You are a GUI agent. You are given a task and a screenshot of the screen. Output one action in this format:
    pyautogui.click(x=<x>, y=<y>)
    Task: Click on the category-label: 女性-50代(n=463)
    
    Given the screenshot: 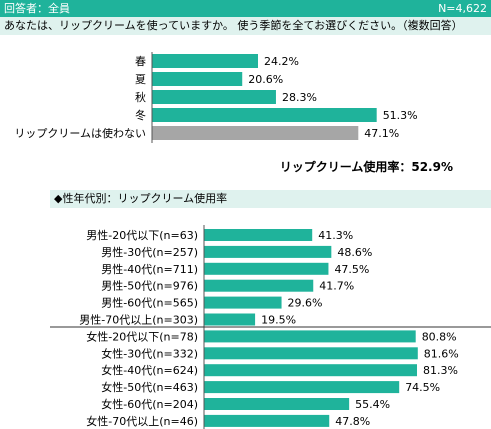 What is the action you would take?
    pyautogui.click(x=149, y=387)
    